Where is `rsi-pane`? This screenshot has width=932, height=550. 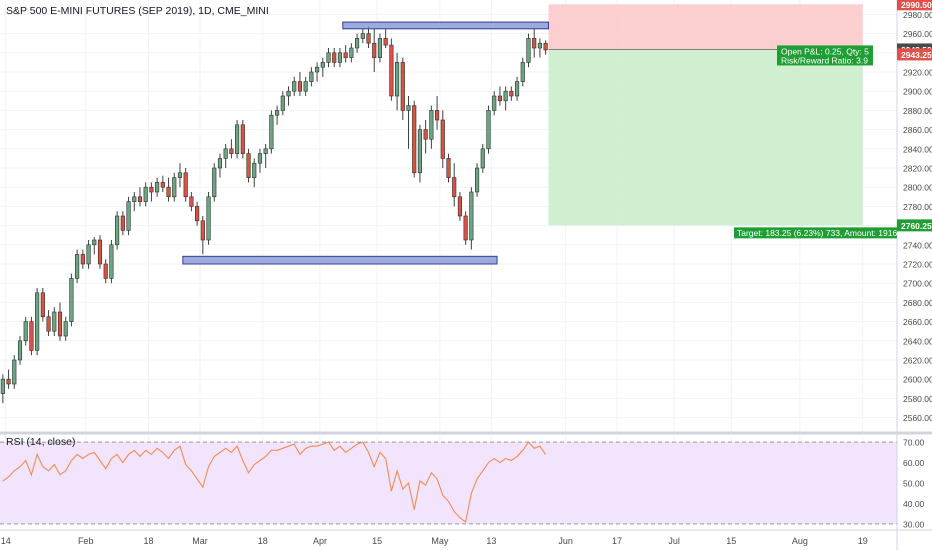
rsi-pane is located at coordinates (448, 483).